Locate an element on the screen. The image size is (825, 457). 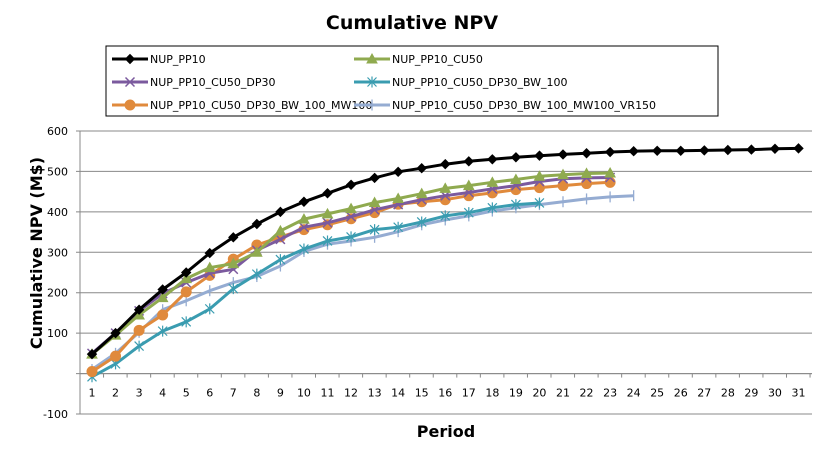
legend-item: NUP_PP10_CU50_DP30 is located at coordinates (194, 82).